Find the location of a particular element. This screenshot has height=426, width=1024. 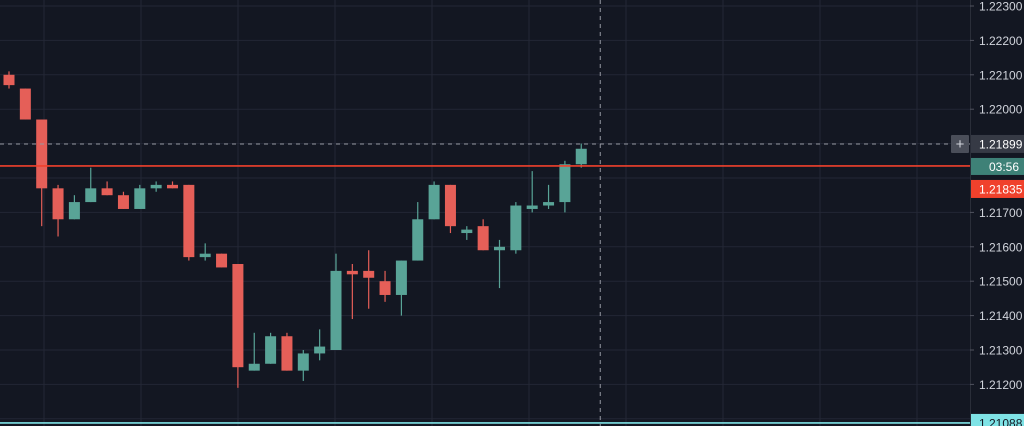

countdown-label-bg is located at coordinates (997, 166).